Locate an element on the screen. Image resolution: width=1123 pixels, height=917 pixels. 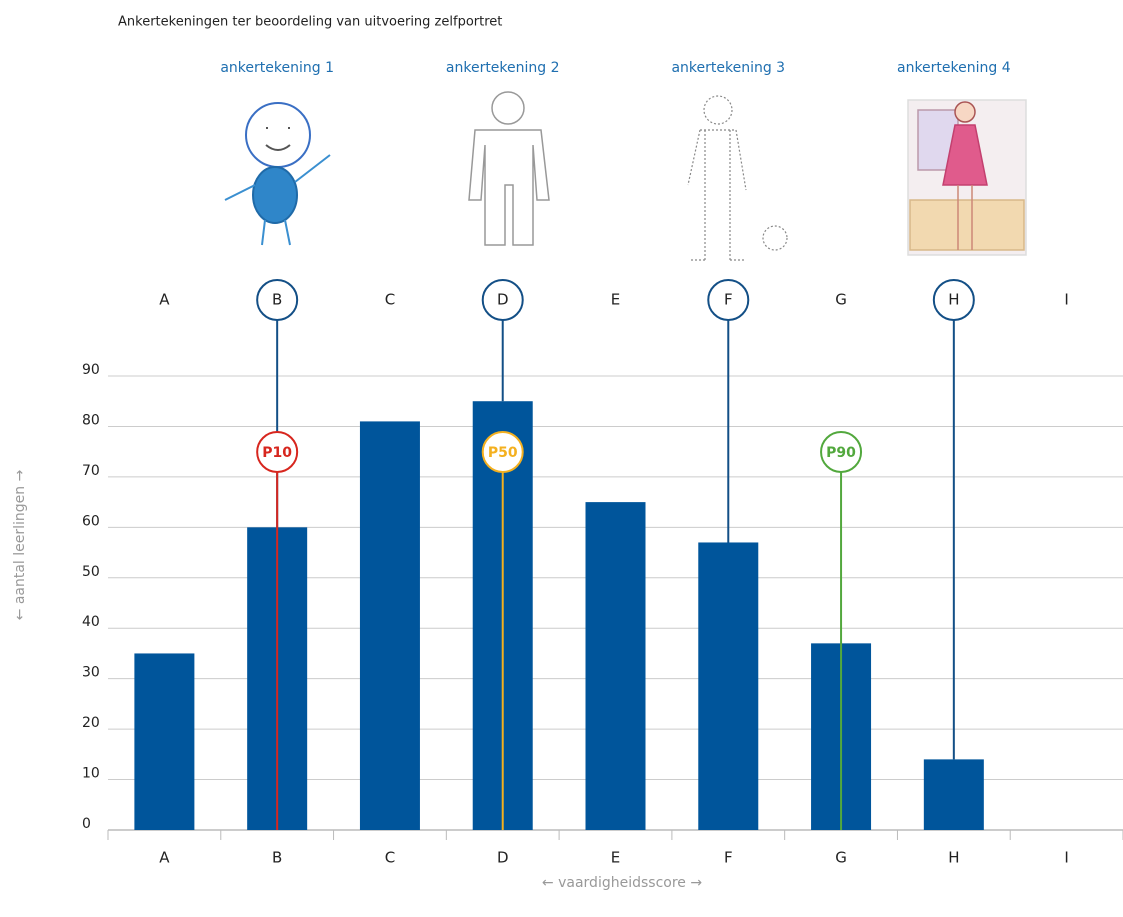
anchor-score: B is located at coordinates (277, 300).